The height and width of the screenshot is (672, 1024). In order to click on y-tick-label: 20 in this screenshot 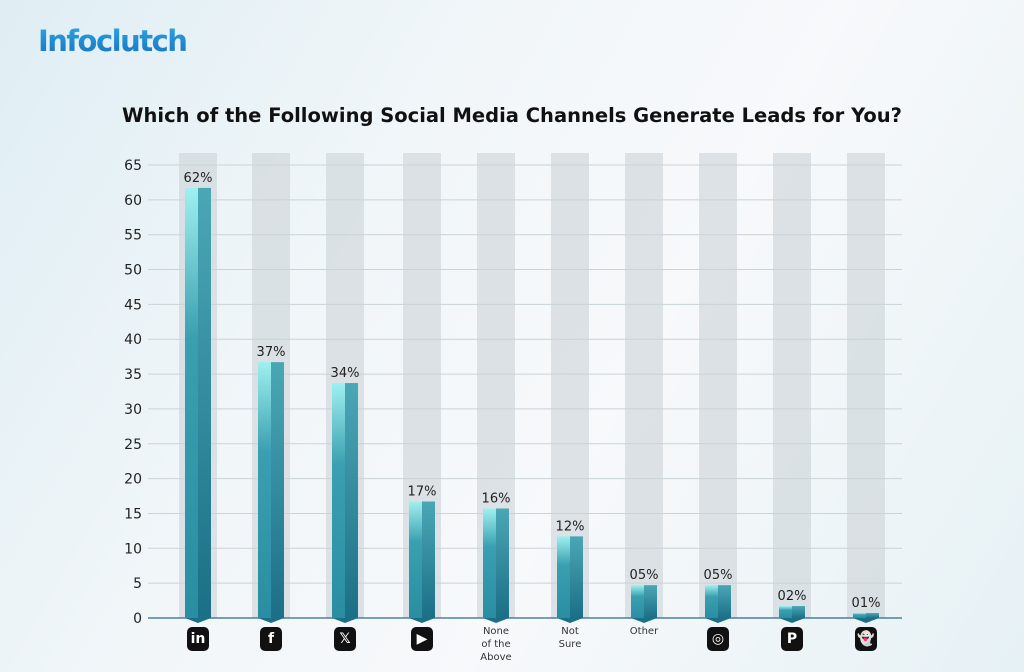, I will do `click(133, 480)`.